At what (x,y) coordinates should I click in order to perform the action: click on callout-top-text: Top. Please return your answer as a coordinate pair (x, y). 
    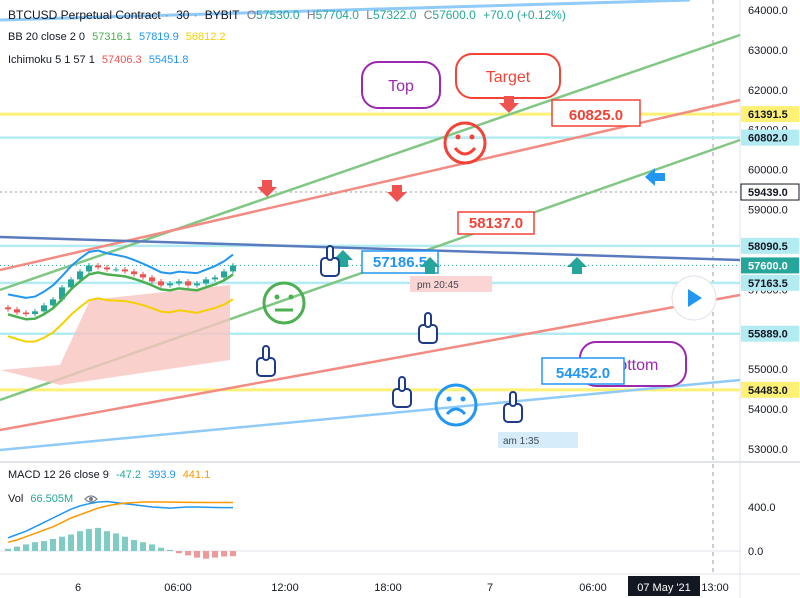
    Looking at the image, I should click on (401, 86).